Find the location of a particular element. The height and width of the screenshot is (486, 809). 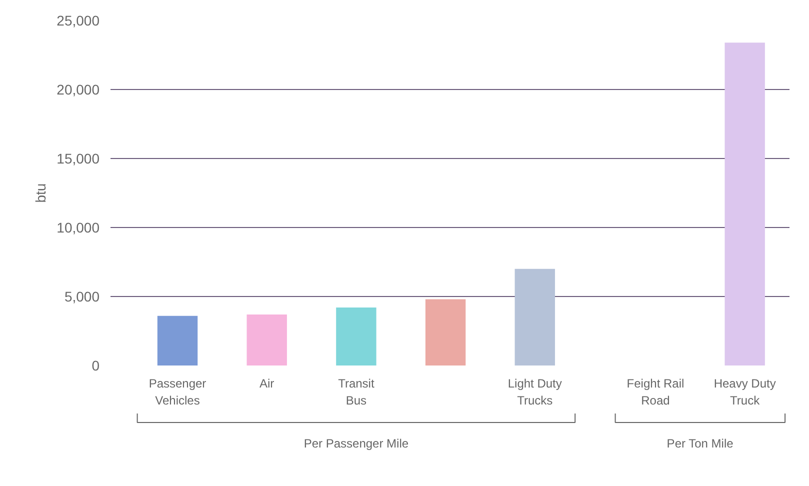

x-tick-label: Heavy Duty Truck is located at coordinates (745, 392).